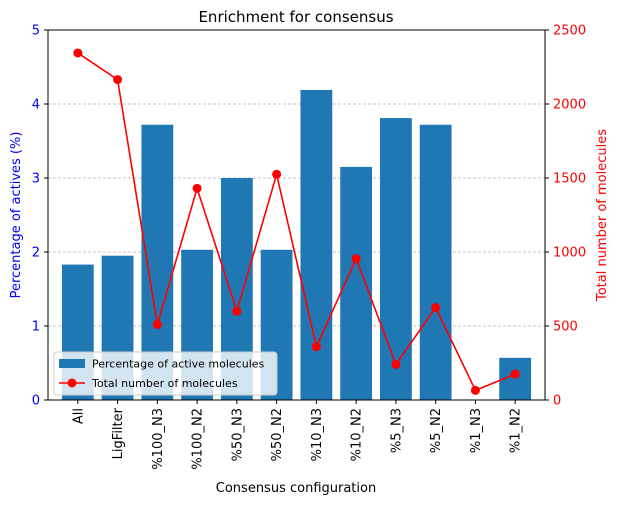 Image resolution: width=618 pixels, height=505 pixels. What do you see at coordinates (78, 416) in the screenshot?
I see `x-tick-label: All` at bounding box center [78, 416].